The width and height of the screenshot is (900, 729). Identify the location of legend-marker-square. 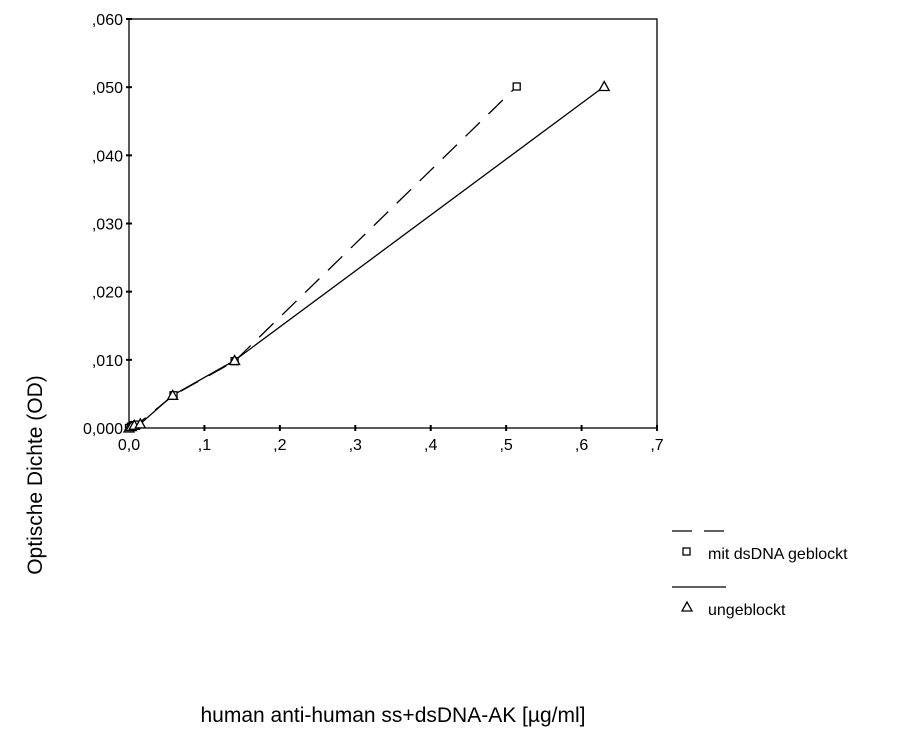
(686, 551).